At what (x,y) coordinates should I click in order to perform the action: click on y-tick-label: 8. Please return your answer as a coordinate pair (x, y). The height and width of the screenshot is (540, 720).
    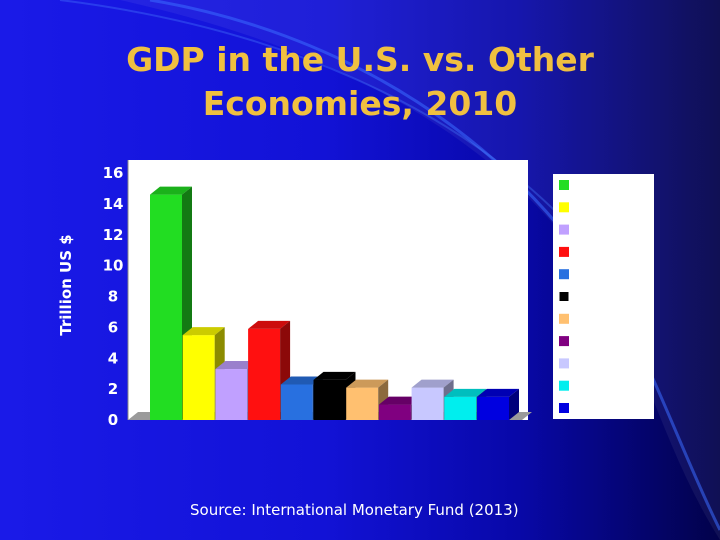
    Looking at the image, I should click on (113, 297).